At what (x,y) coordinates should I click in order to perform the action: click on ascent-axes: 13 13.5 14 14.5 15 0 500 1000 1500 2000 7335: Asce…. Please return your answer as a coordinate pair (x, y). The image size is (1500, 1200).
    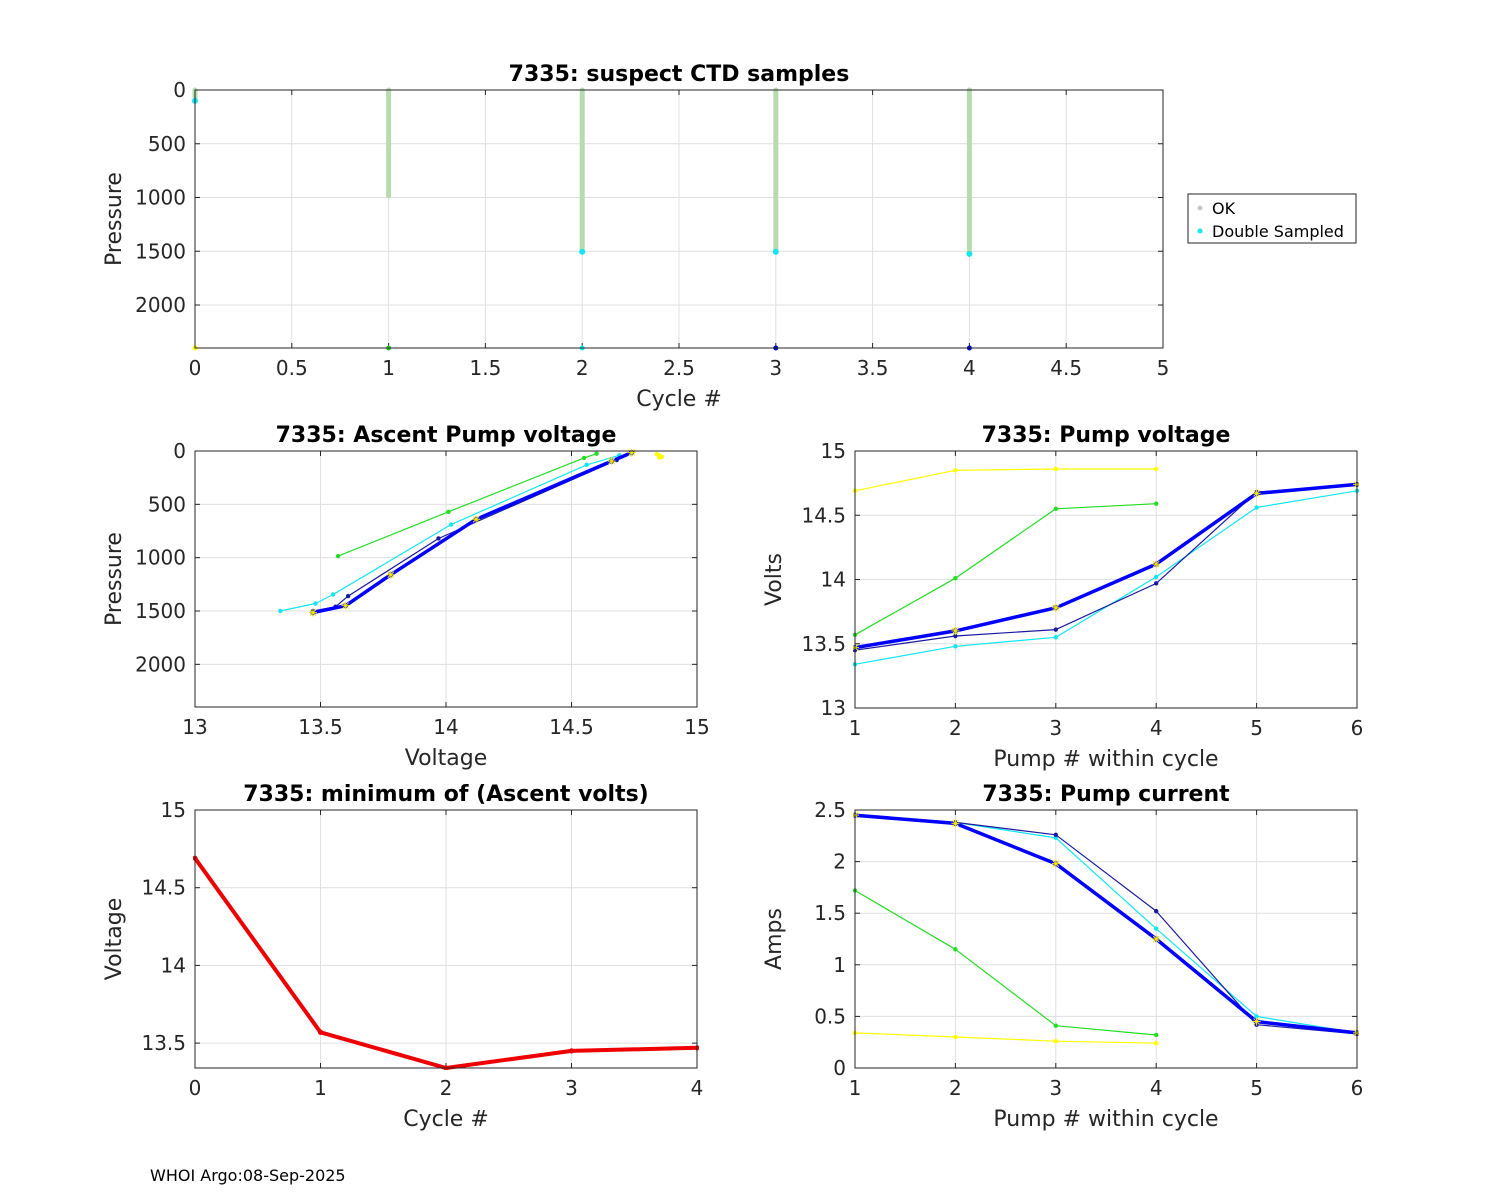
    Looking at the image, I should click on (406, 597).